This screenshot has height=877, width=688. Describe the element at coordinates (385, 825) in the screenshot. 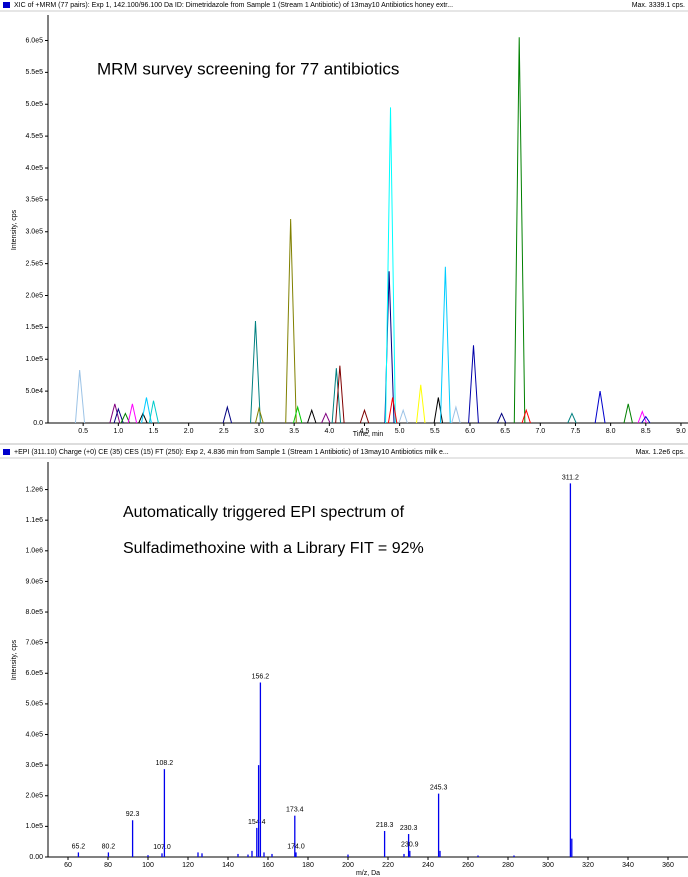

I see `peak-label: 218.3` at that location.